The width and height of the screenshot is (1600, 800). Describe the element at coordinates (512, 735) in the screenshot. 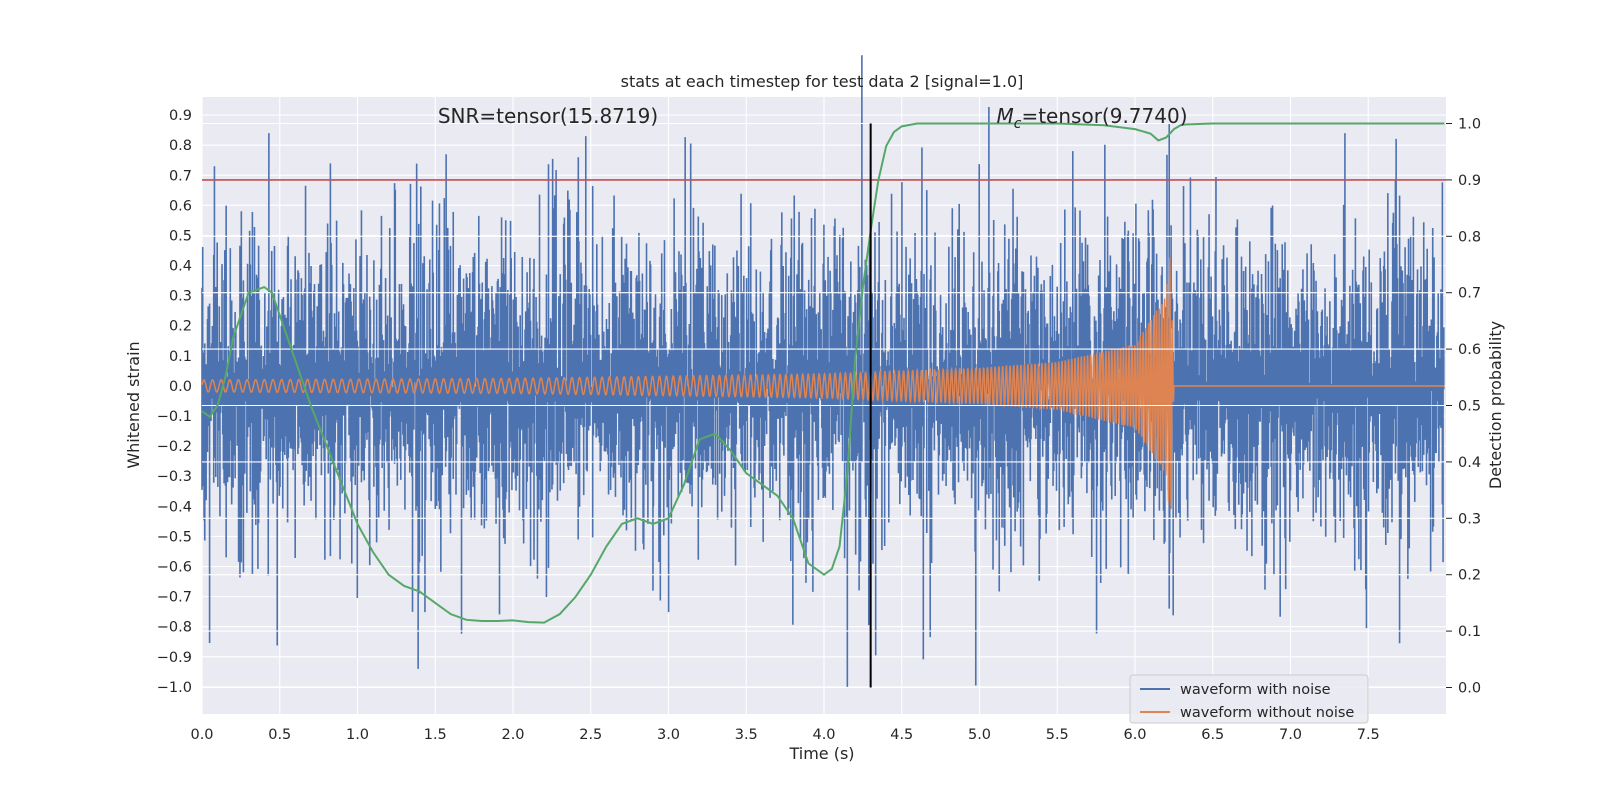

I see `x-tick-label: 2.0` at that location.